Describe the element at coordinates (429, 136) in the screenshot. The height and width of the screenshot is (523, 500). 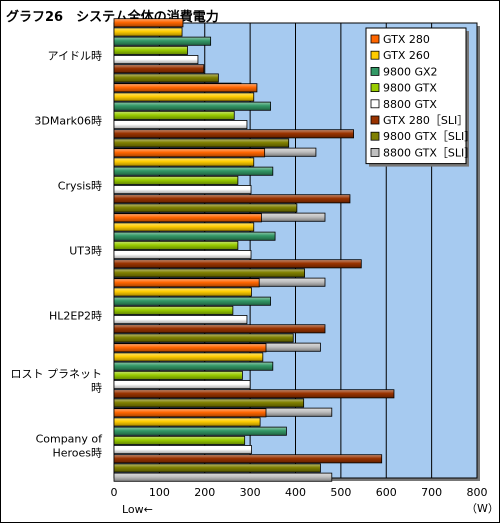
I see `legend-label: 9800 GTX［SLI］` at that location.